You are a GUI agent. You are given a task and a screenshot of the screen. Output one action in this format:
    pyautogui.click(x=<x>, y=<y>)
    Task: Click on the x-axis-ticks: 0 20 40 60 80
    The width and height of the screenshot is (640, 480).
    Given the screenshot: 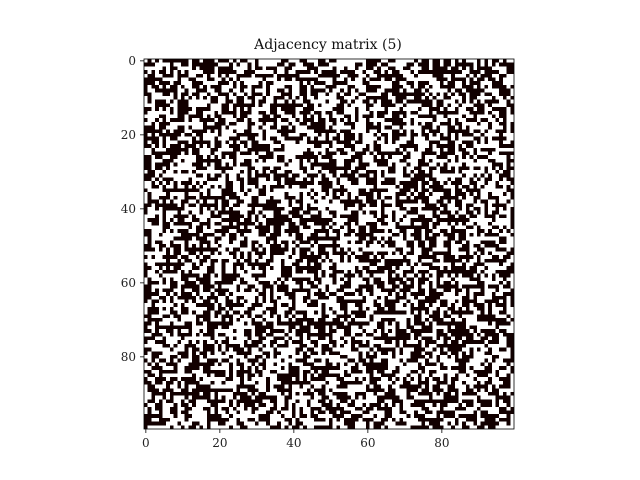 What is the action you would take?
    pyautogui.click(x=295, y=439)
    